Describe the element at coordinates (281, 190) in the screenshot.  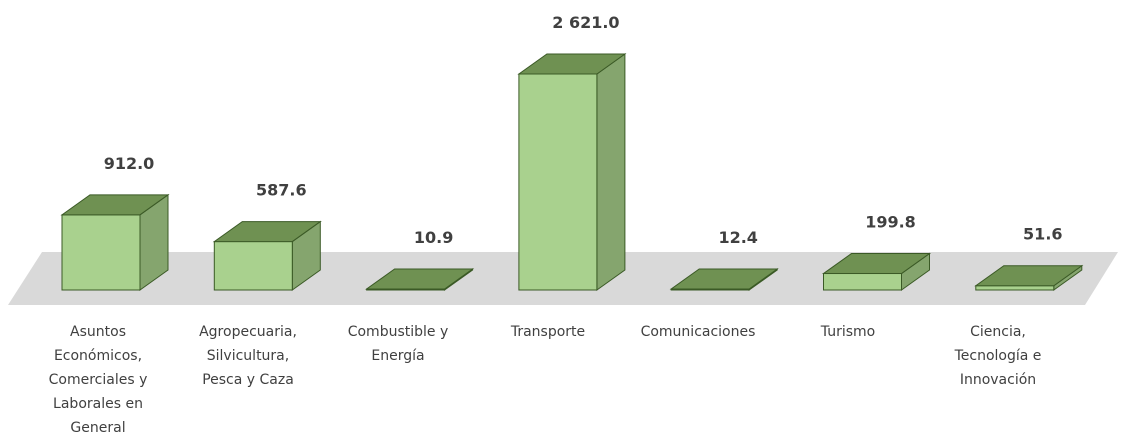
I see `value-label: 587.6` at that location.